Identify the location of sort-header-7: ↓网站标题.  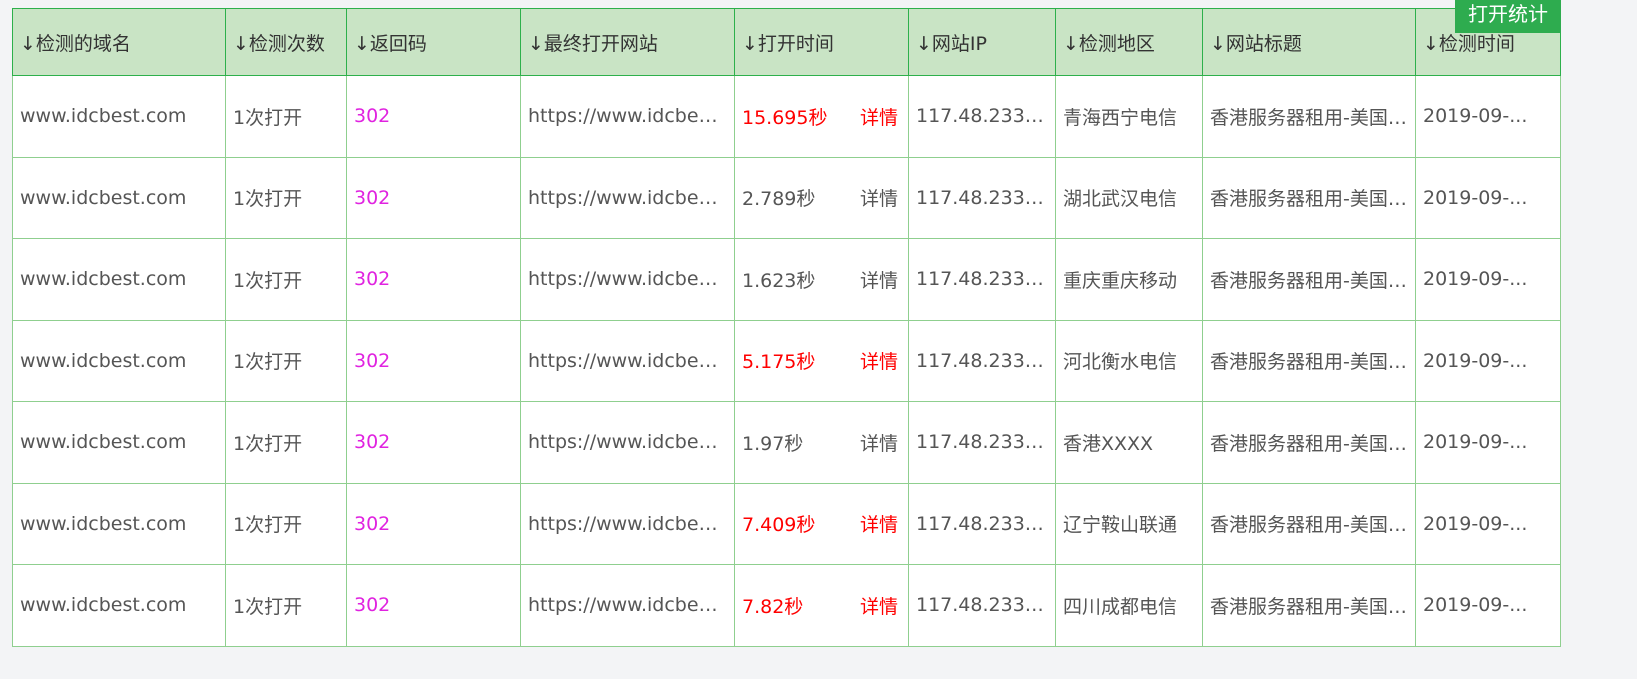
(1309, 42).